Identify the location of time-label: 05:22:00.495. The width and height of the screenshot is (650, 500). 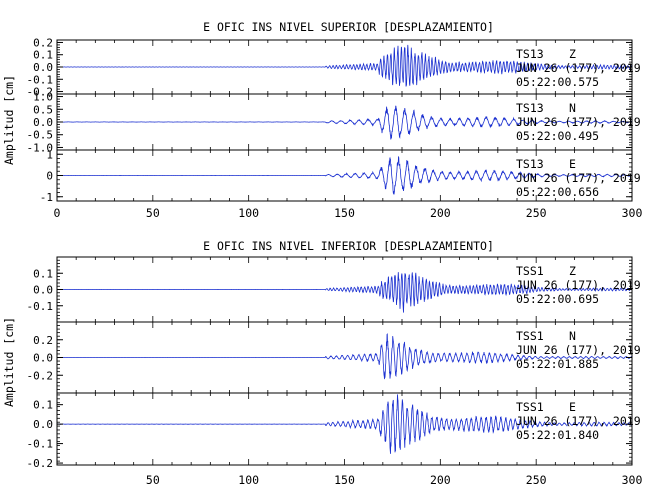
(557, 136).